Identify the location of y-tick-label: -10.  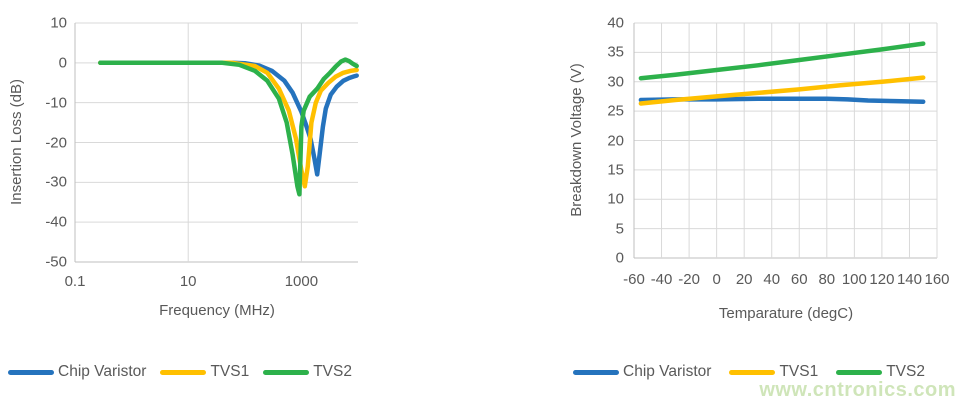
(56, 103).